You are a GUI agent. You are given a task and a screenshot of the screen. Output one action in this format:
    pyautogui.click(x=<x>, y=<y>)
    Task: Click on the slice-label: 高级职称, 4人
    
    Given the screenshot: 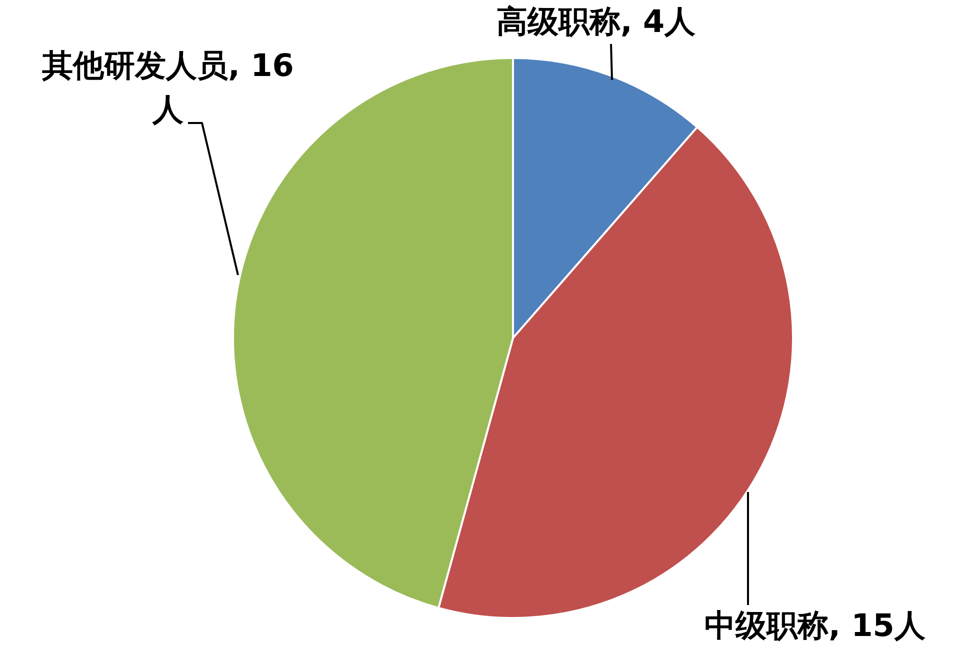 What is the action you would take?
    pyautogui.click(x=596, y=22)
    